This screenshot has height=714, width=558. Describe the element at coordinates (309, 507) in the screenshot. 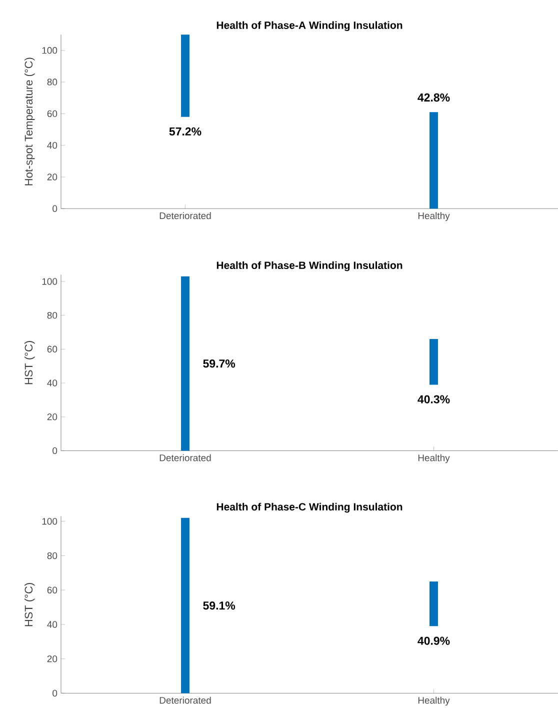

I see `chart-title: Health of Phase-C Winding Insulation` at that location.